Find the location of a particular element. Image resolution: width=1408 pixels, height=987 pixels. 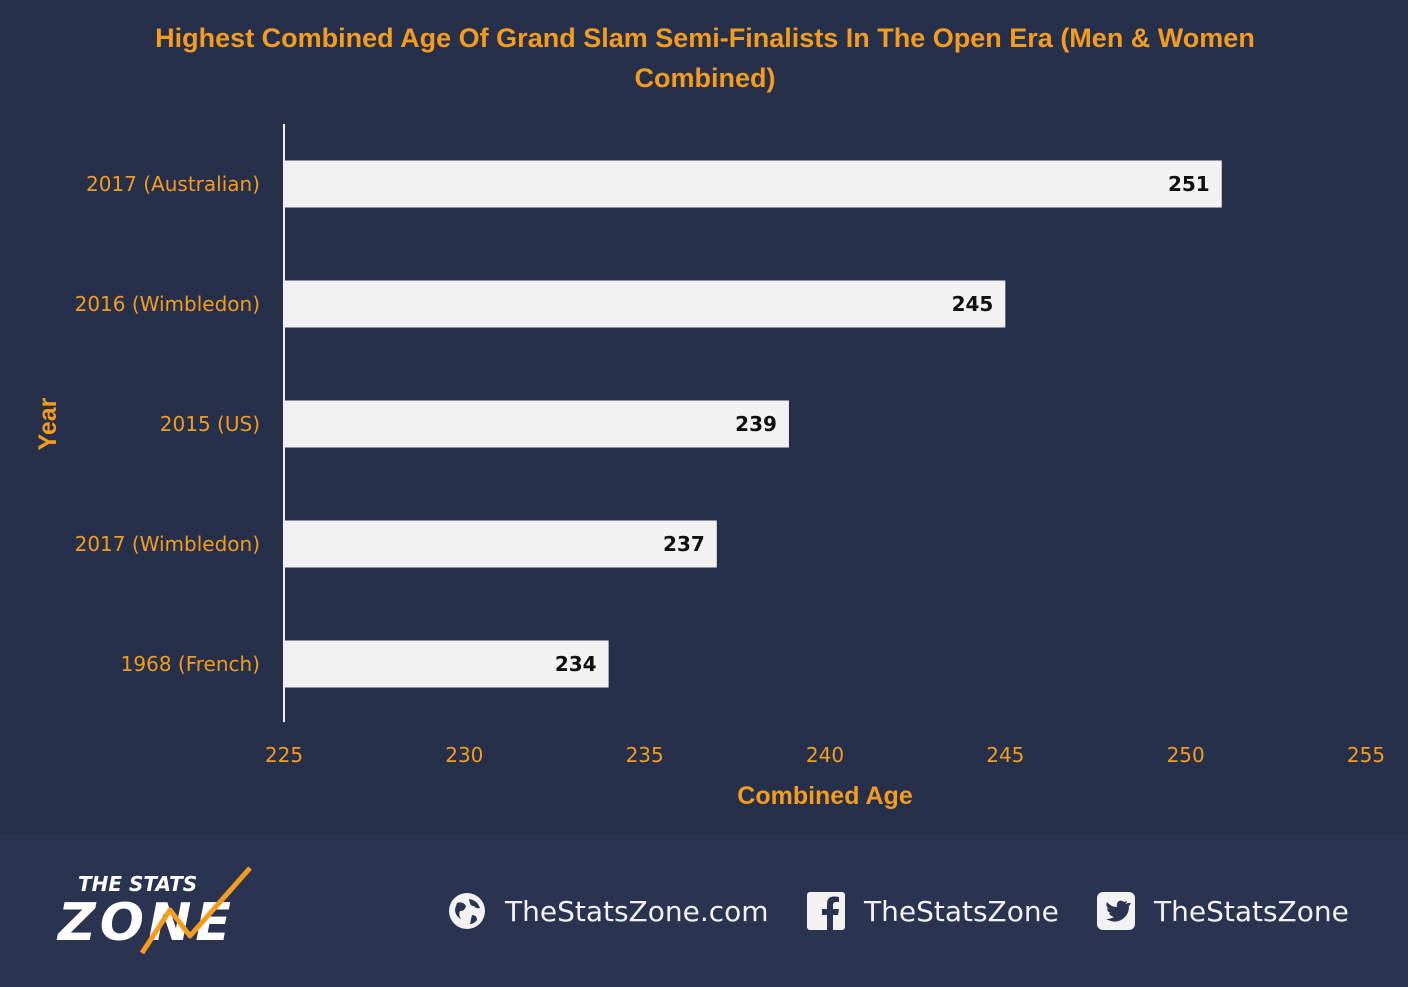

bar-value-label: 251 is located at coordinates (1189, 184).